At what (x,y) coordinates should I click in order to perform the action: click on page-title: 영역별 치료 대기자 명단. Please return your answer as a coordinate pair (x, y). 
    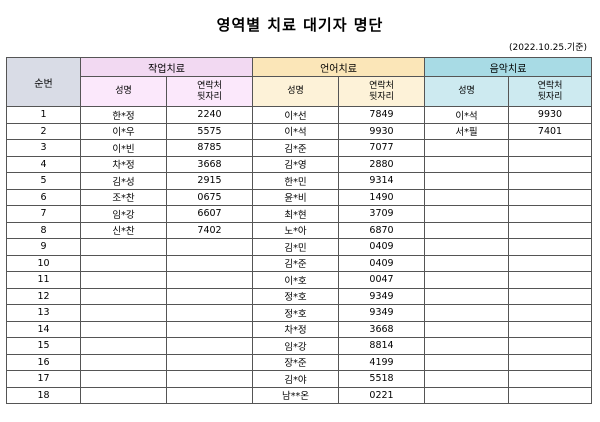
    Looking at the image, I should click on (300, 25).